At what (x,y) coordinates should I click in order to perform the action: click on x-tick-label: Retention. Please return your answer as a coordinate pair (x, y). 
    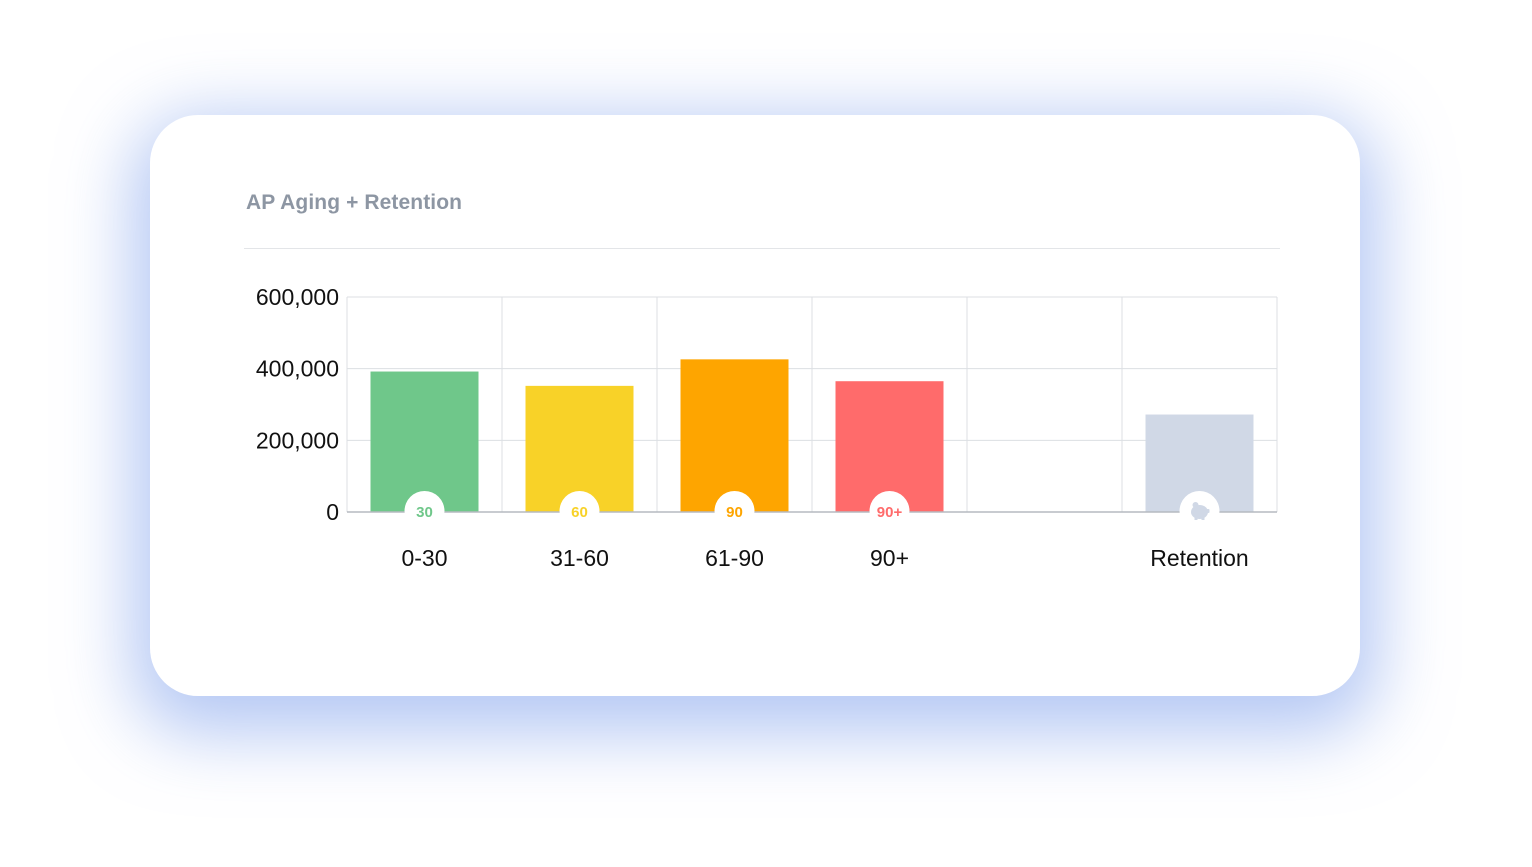
    Looking at the image, I should click on (1199, 558).